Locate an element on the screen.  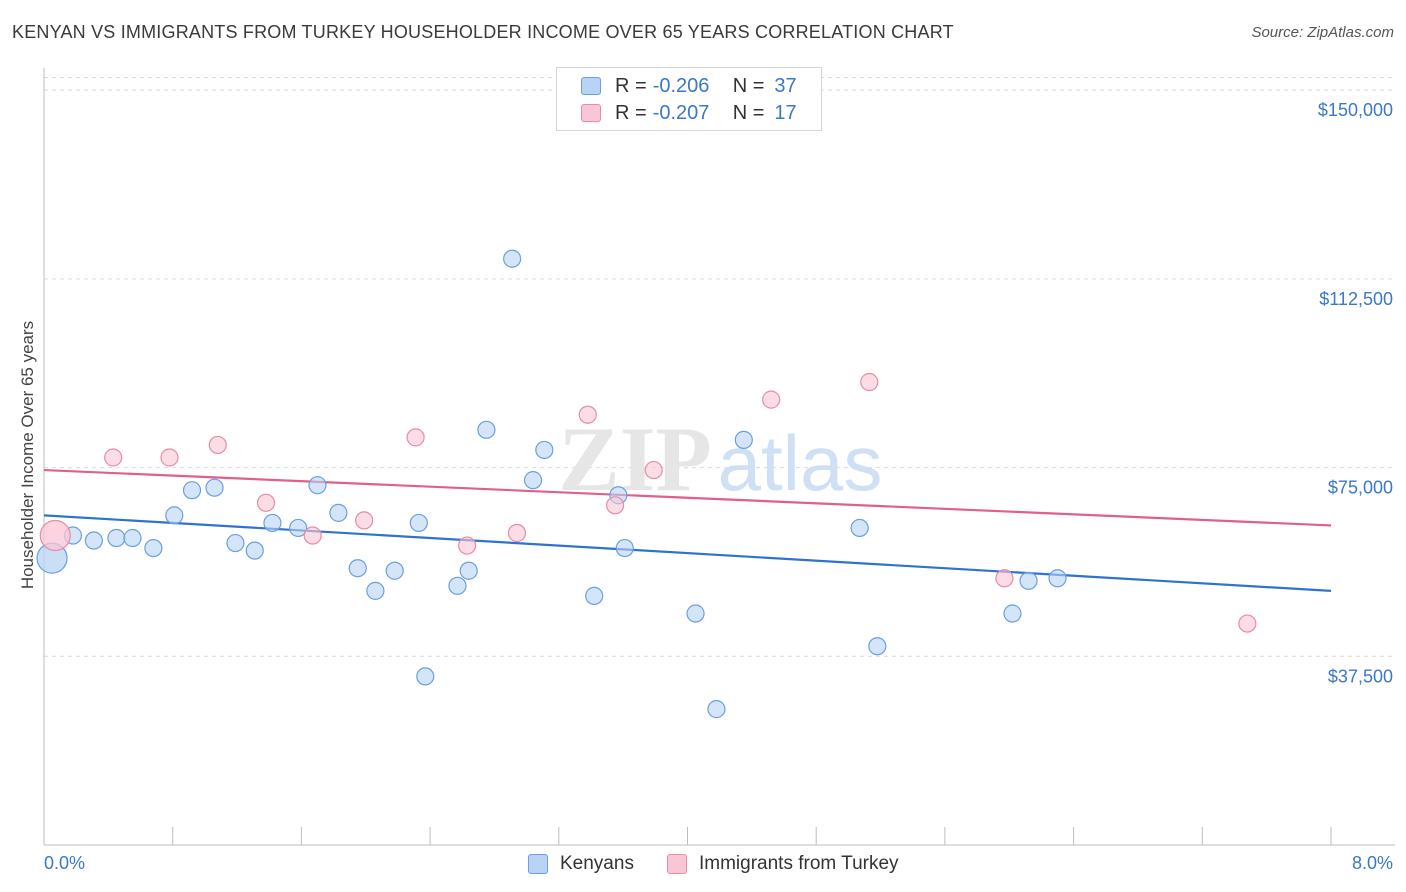
x-tick-label-min: 0.0% is located at coordinates (64, 863).